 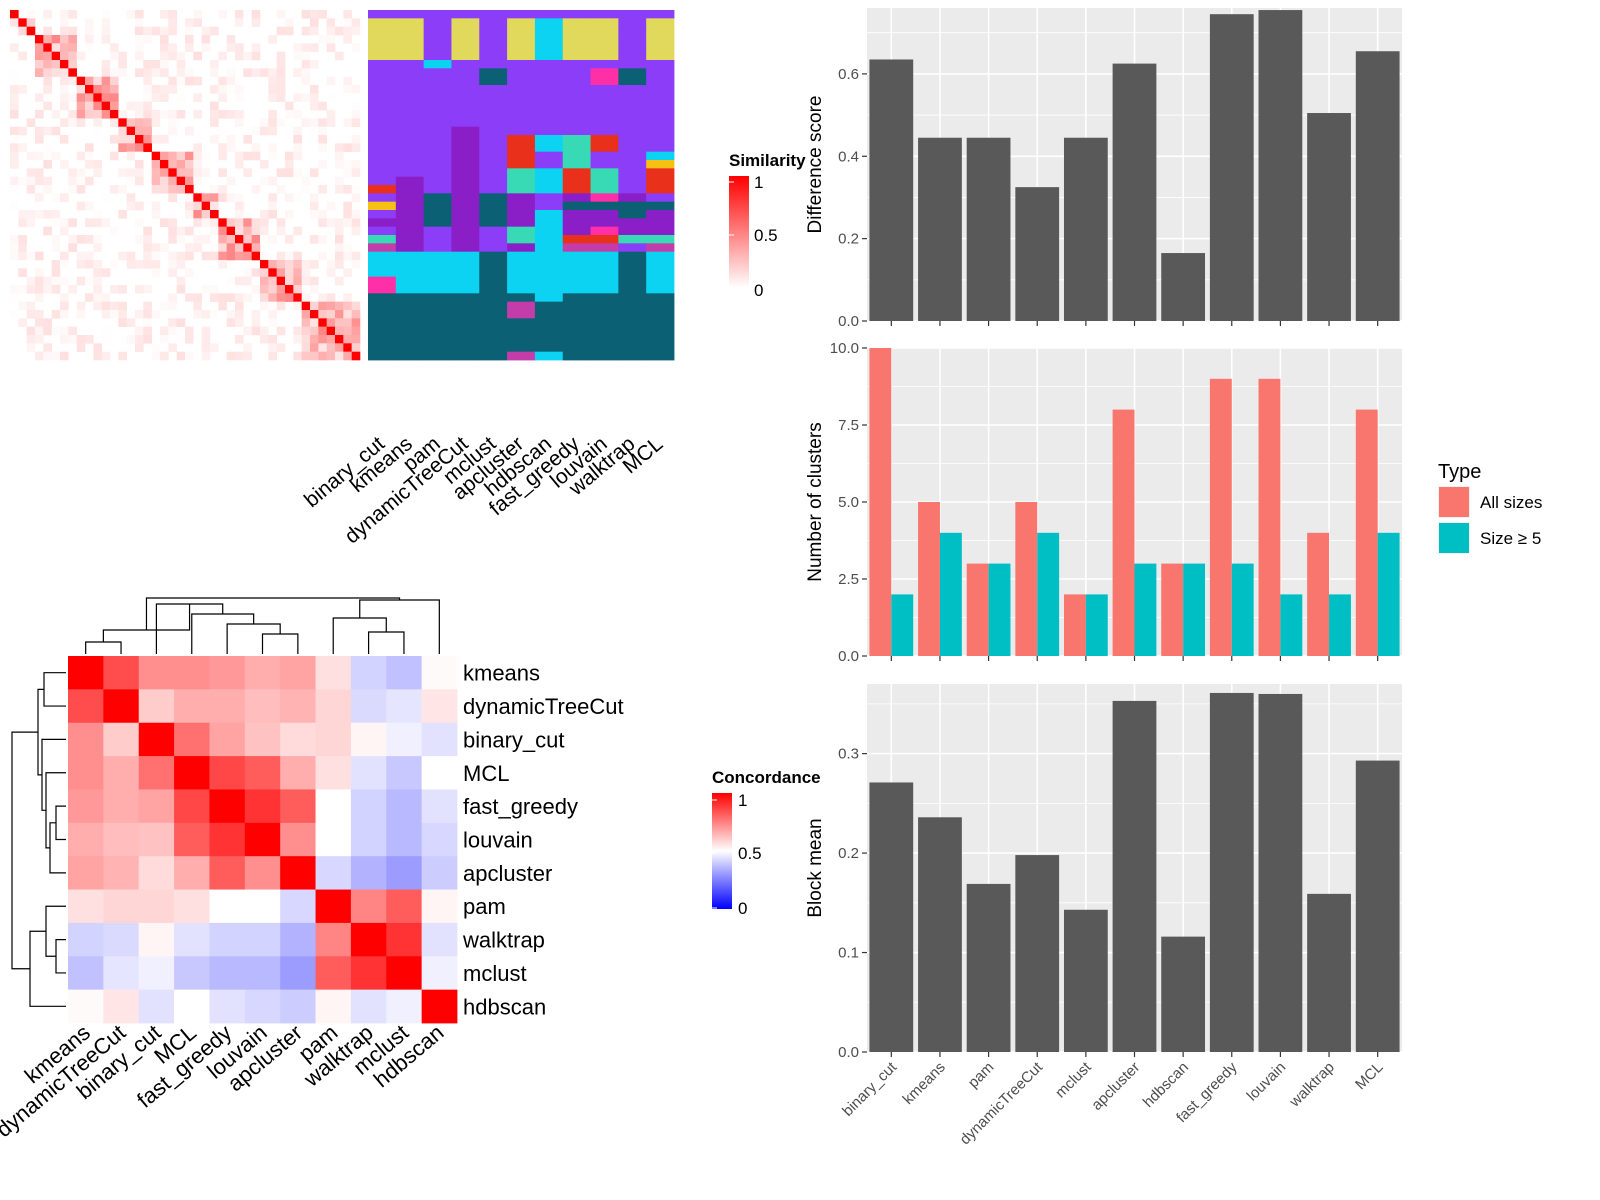 What do you see at coordinates (386, 642) in the screenshot?
I see `column-dendrogram-branch` at bounding box center [386, 642].